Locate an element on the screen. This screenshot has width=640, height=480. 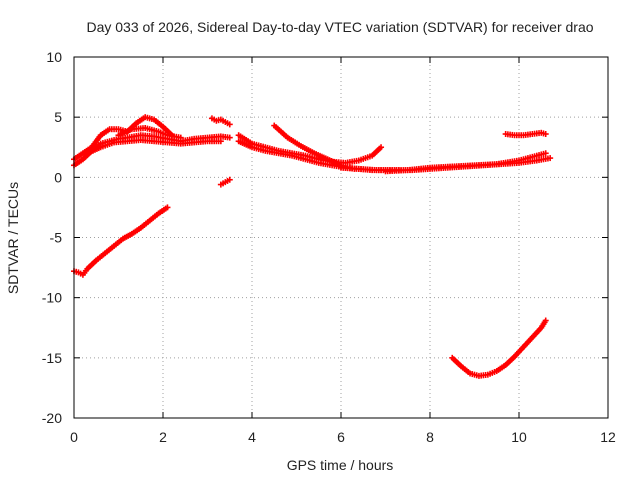
x-tick-label: 0 is located at coordinates (74, 437).